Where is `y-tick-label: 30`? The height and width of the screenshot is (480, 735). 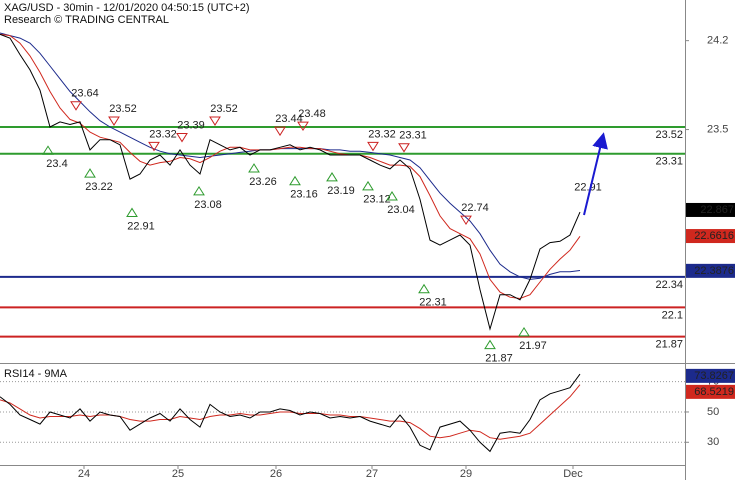 y-tick-label: 30 is located at coordinates (713, 442).